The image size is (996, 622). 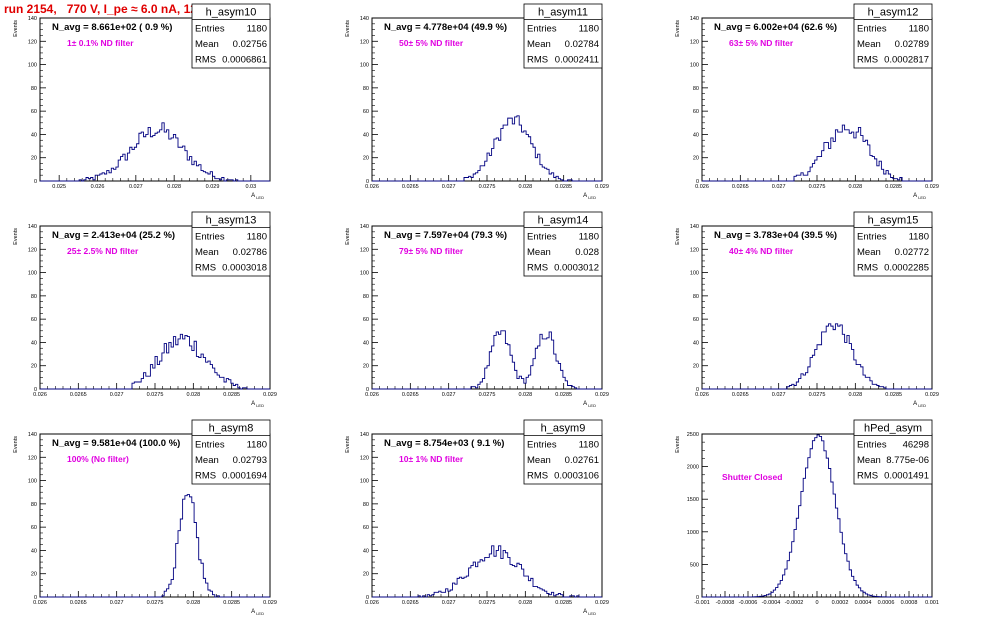 What do you see at coordinates (116, 443) in the screenshot?
I see `navg-label: N_avg = 9.581e+04 (100.0 %)` at bounding box center [116, 443].